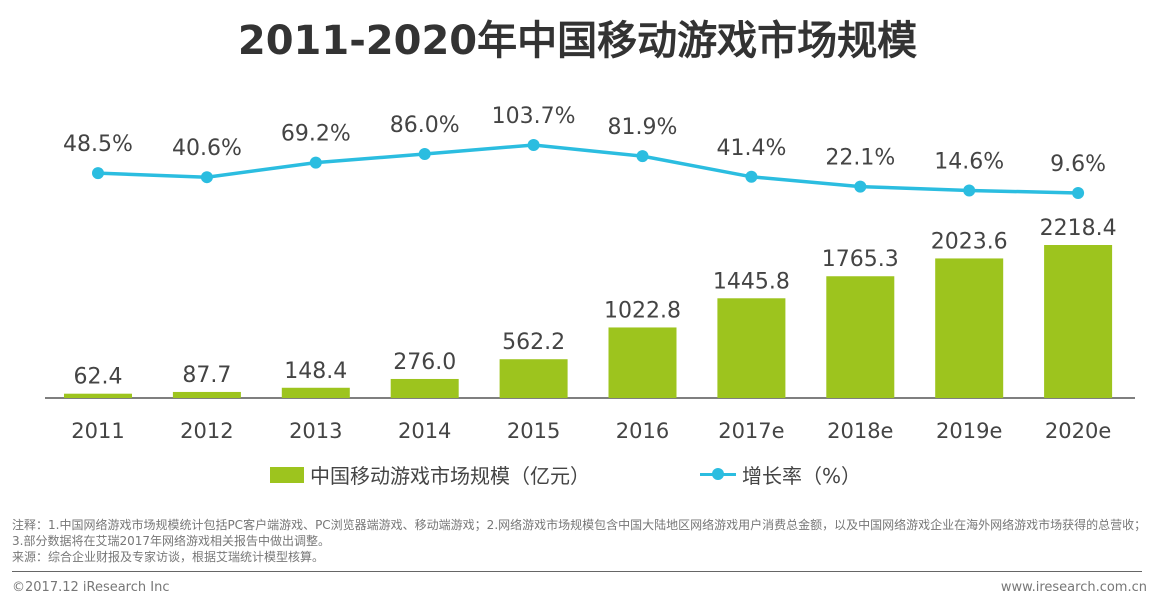 The image size is (1155, 609). What do you see at coordinates (206, 431) in the screenshot?
I see `x-tick-label: 2012` at bounding box center [206, 431].